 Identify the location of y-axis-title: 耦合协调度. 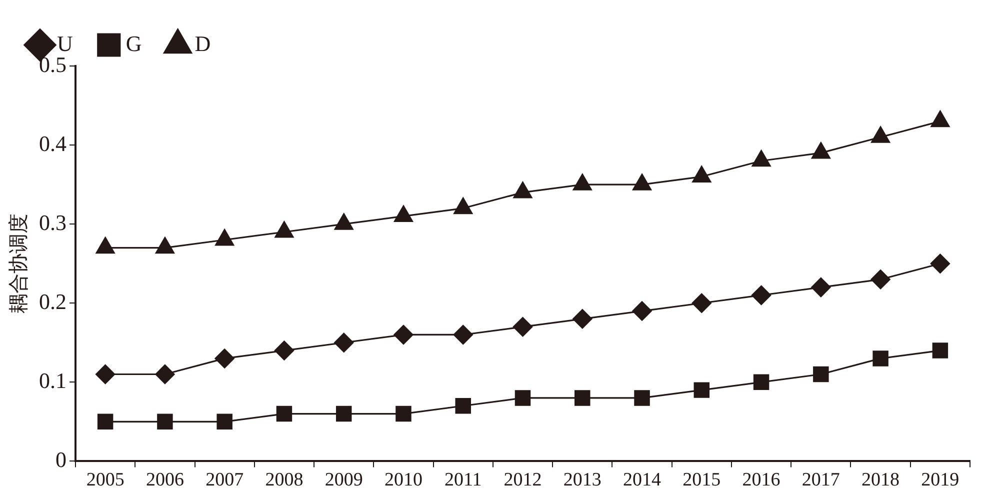
(18, 264).